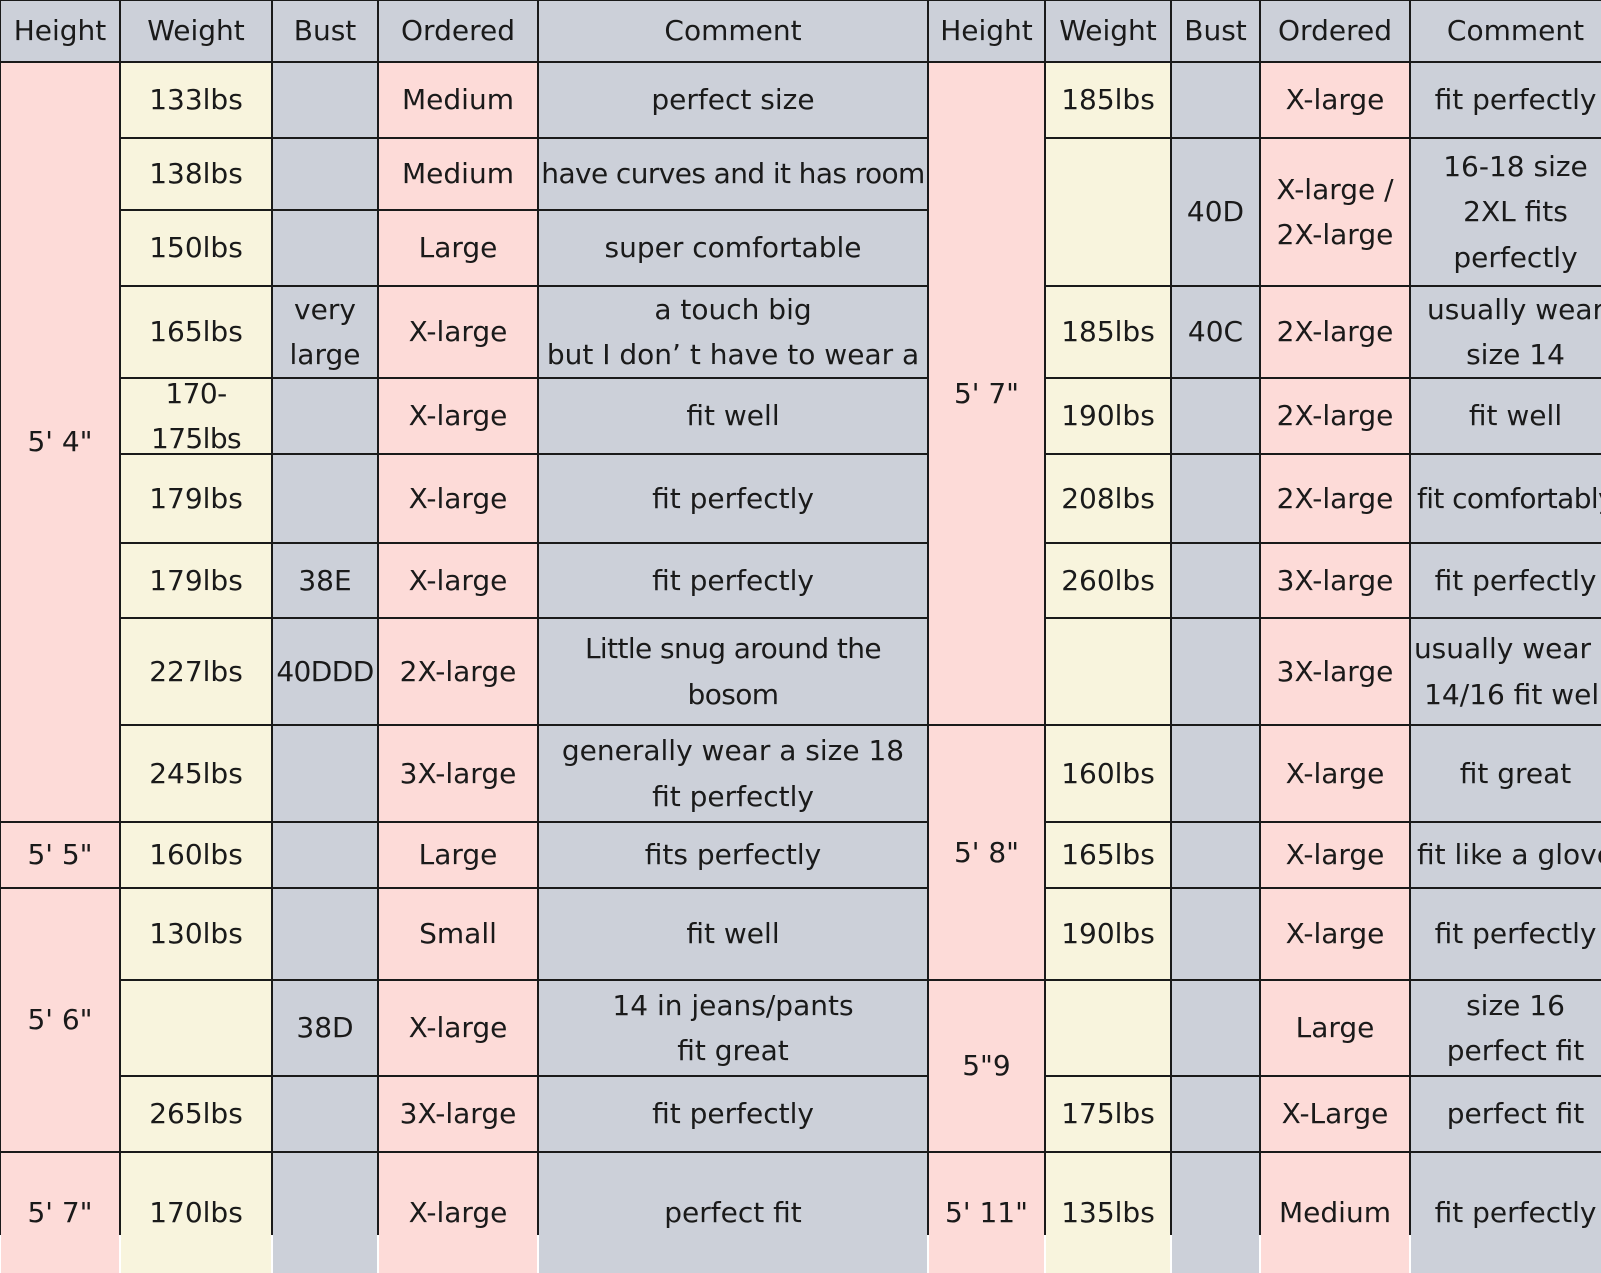  What do you see at coordinates (986, 1066) in the screenshot?
I see `height-cell: 5"9` at bounding box center [986, 1066].